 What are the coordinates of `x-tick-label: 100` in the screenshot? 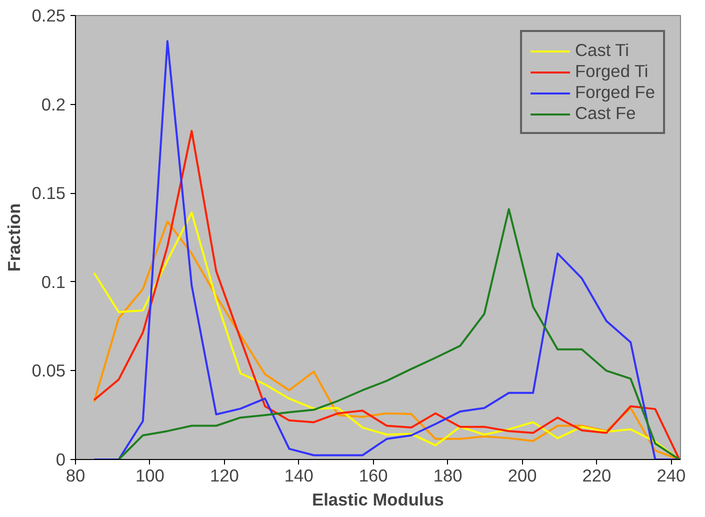 It's located at (150, 476).